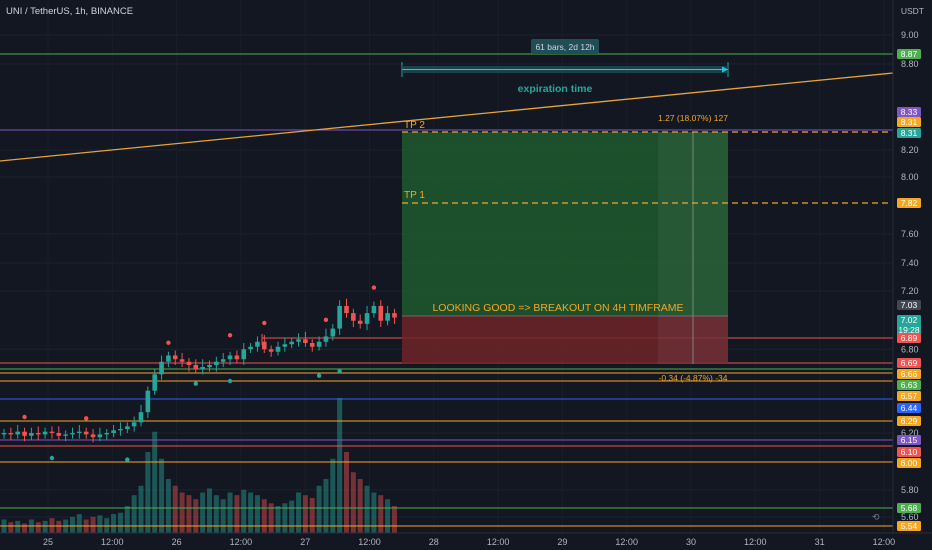 The width and height of the screenshot is (932, 550). What do you see at coordinates (912, 11) in the screenshot?
I see `currency-label: USDT` at bounding box center [912, 11].